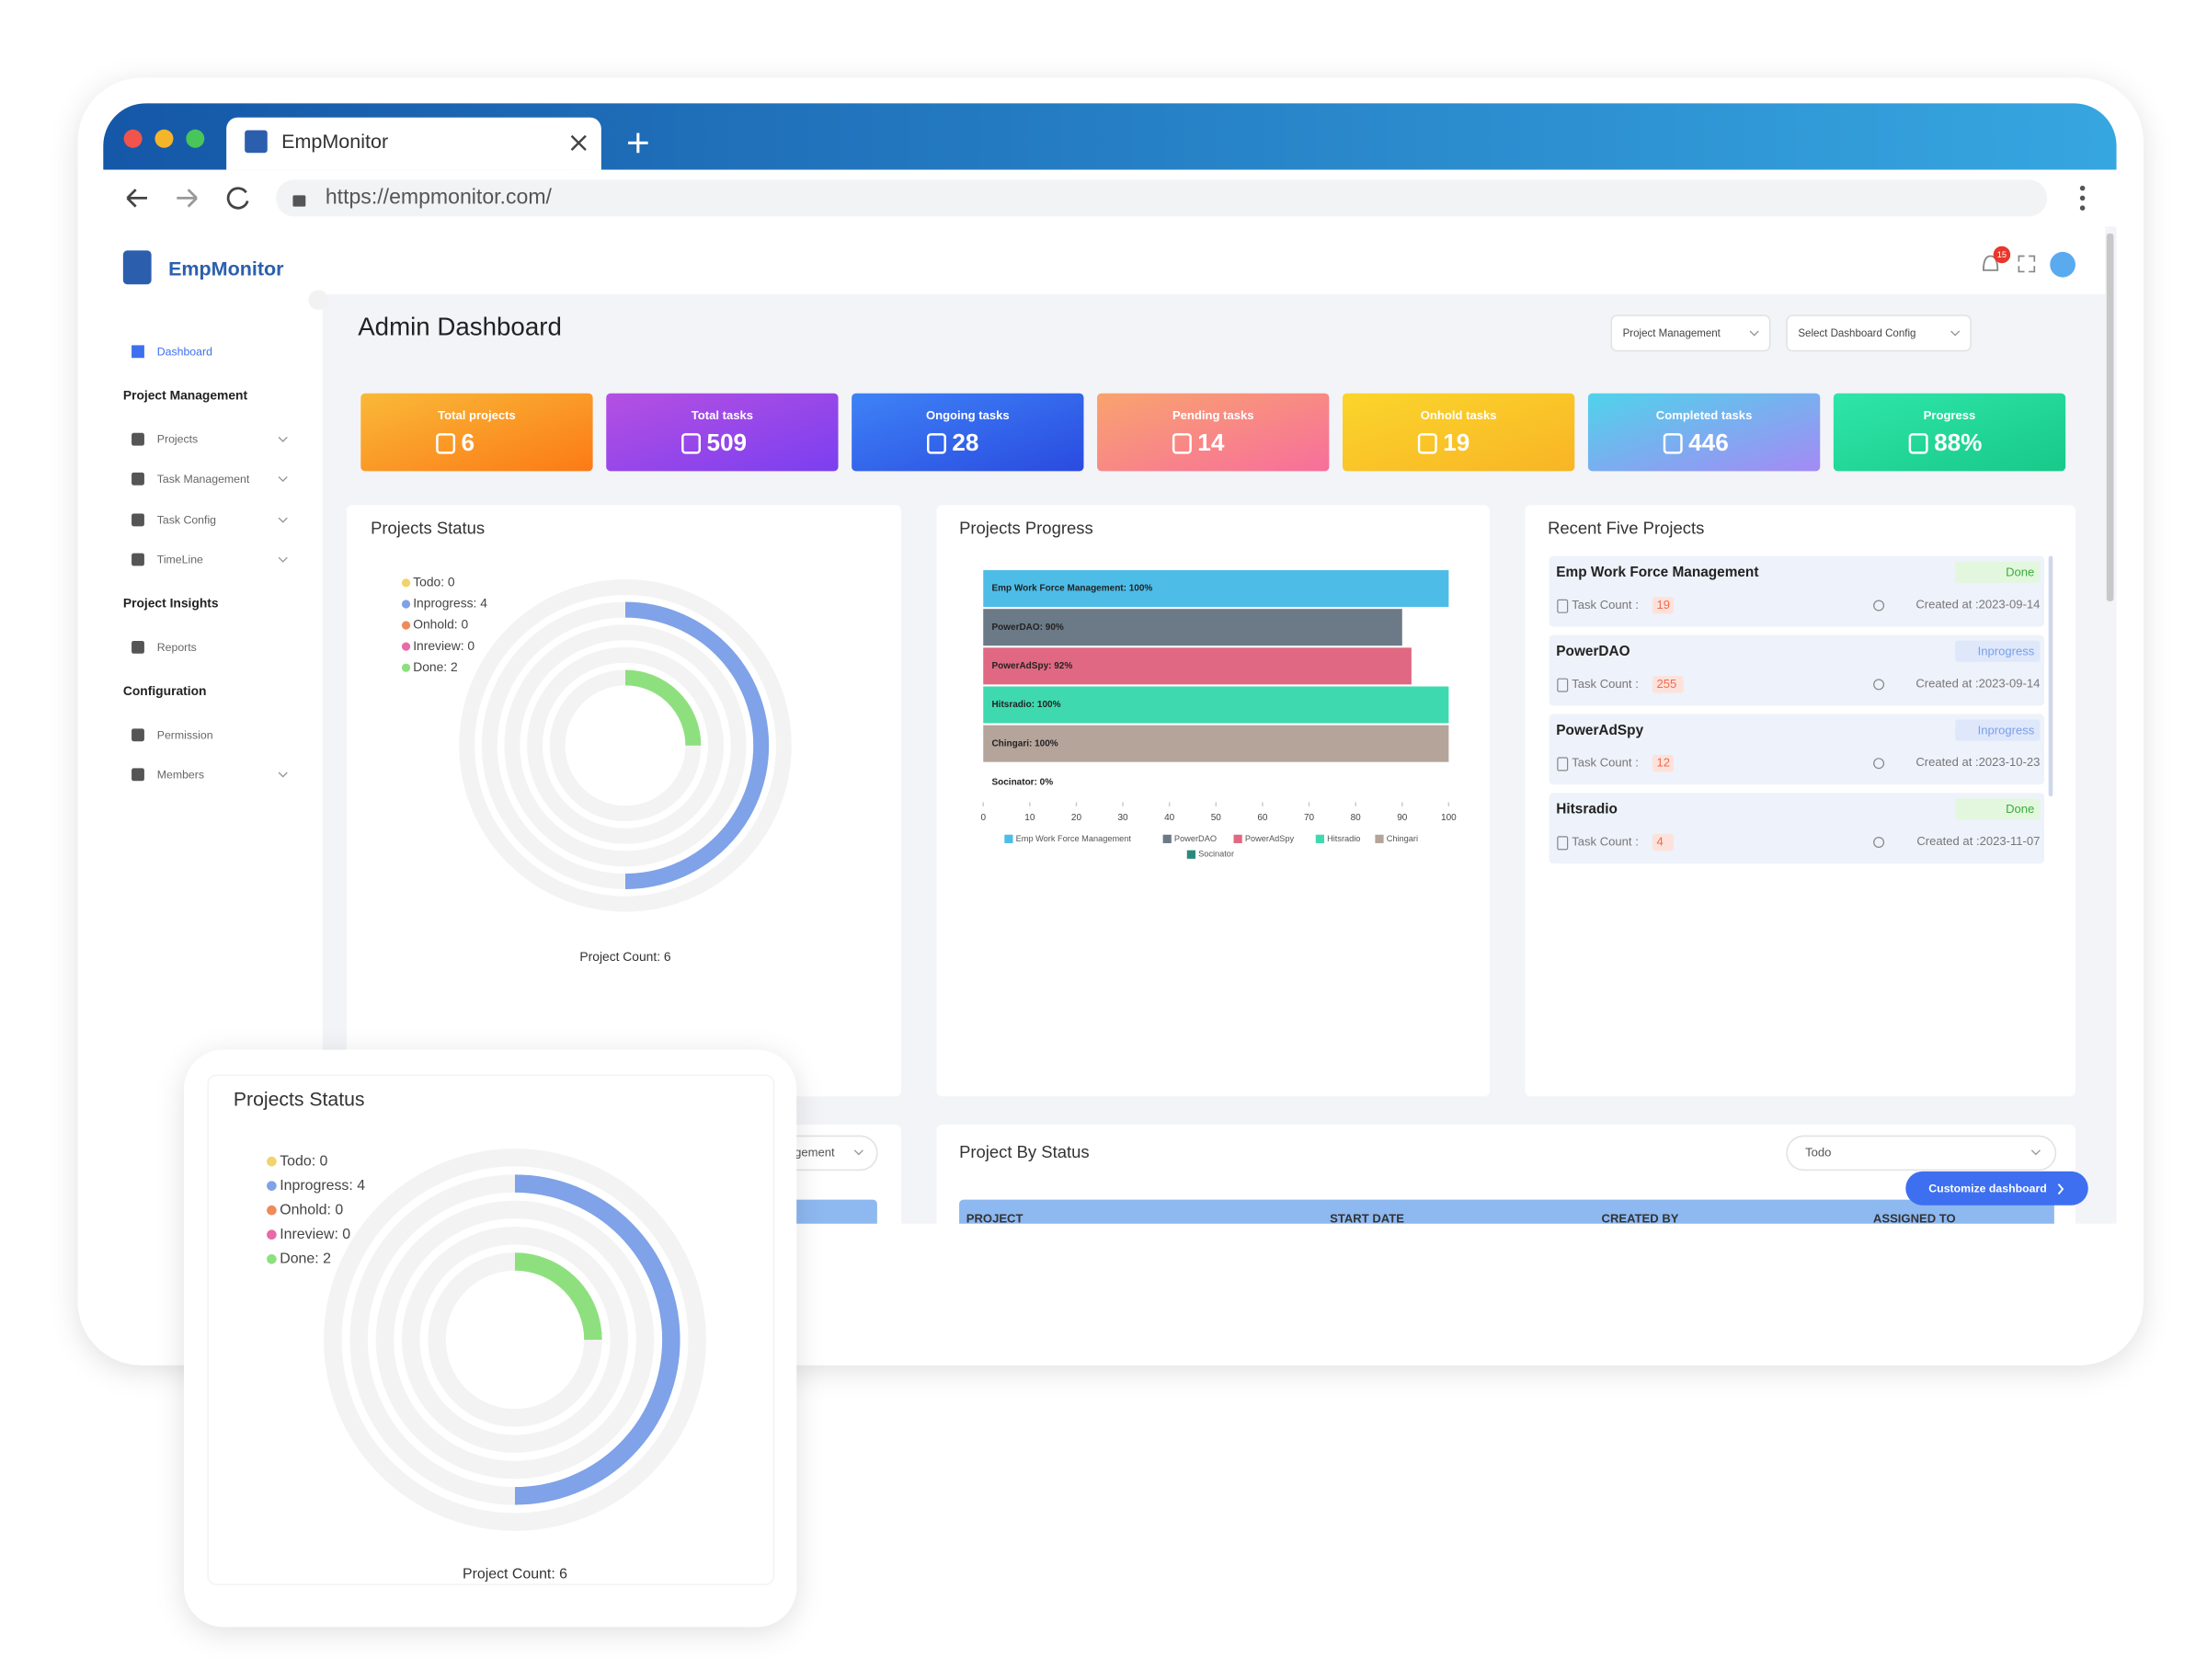  I want to click on nav-dashboard: Dashboard, so click(184, 351).